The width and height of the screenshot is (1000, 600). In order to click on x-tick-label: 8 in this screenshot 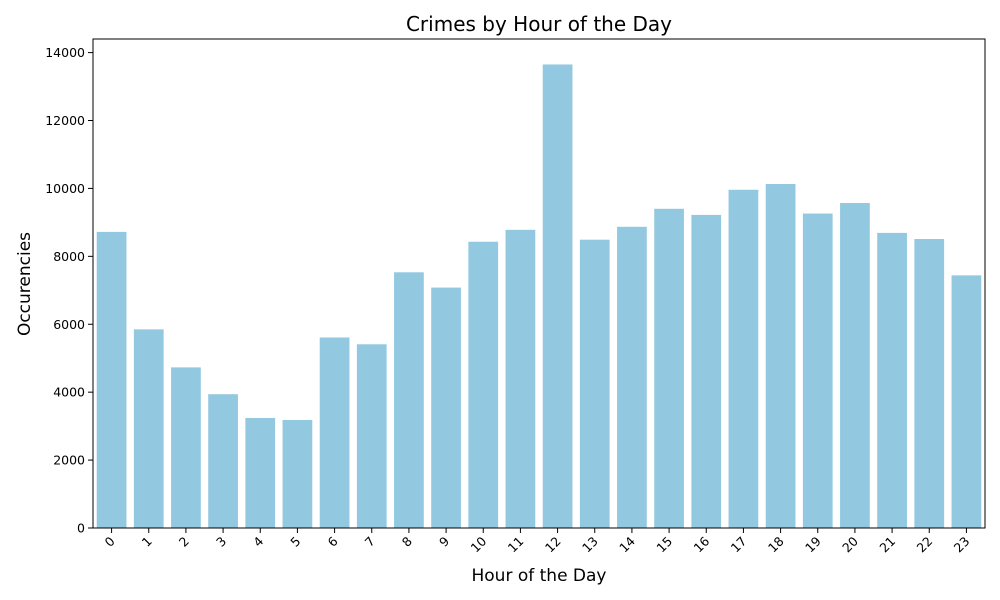, I will do `click(407, 541)`.